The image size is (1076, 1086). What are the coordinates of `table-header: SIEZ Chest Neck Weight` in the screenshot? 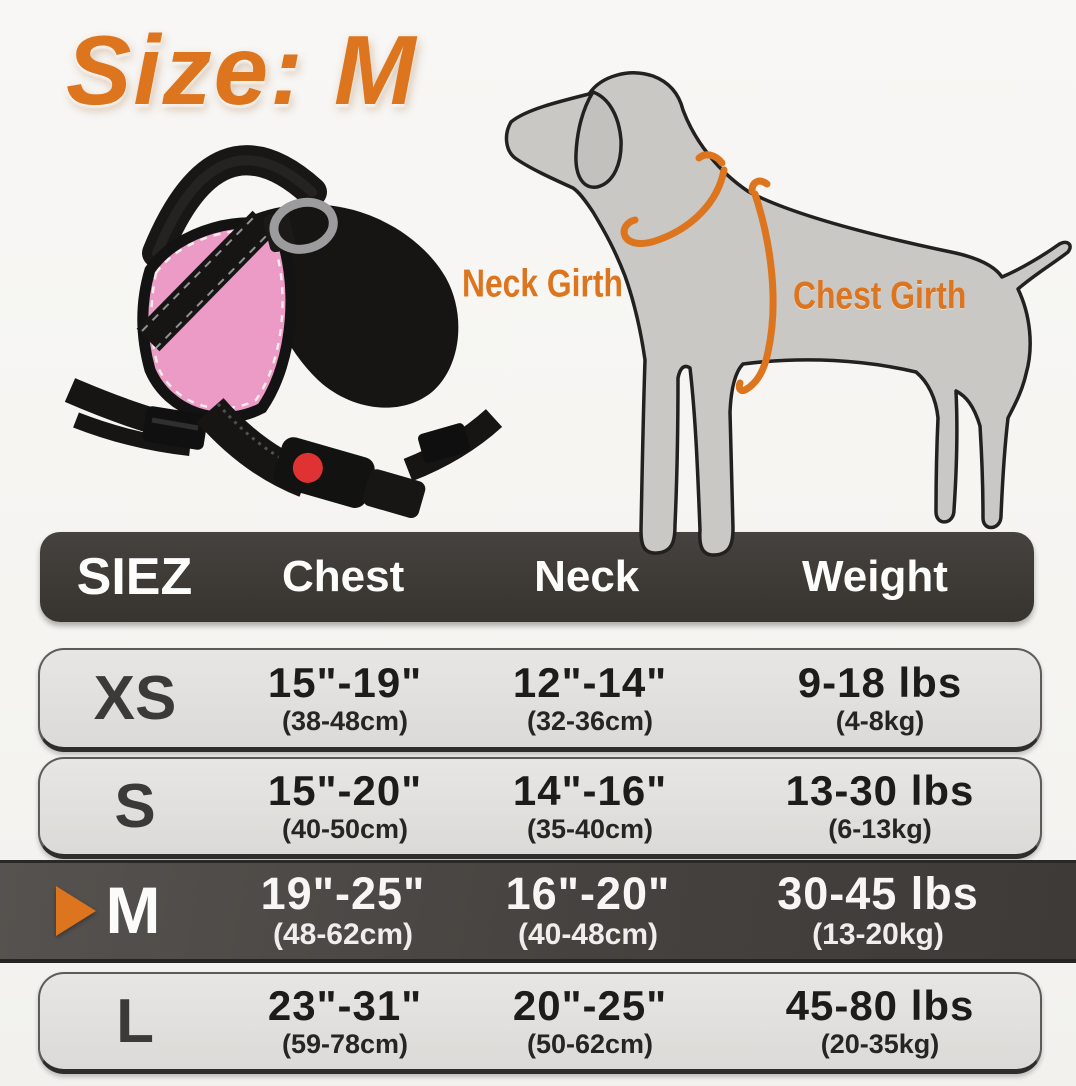 It's located at (537, 577).